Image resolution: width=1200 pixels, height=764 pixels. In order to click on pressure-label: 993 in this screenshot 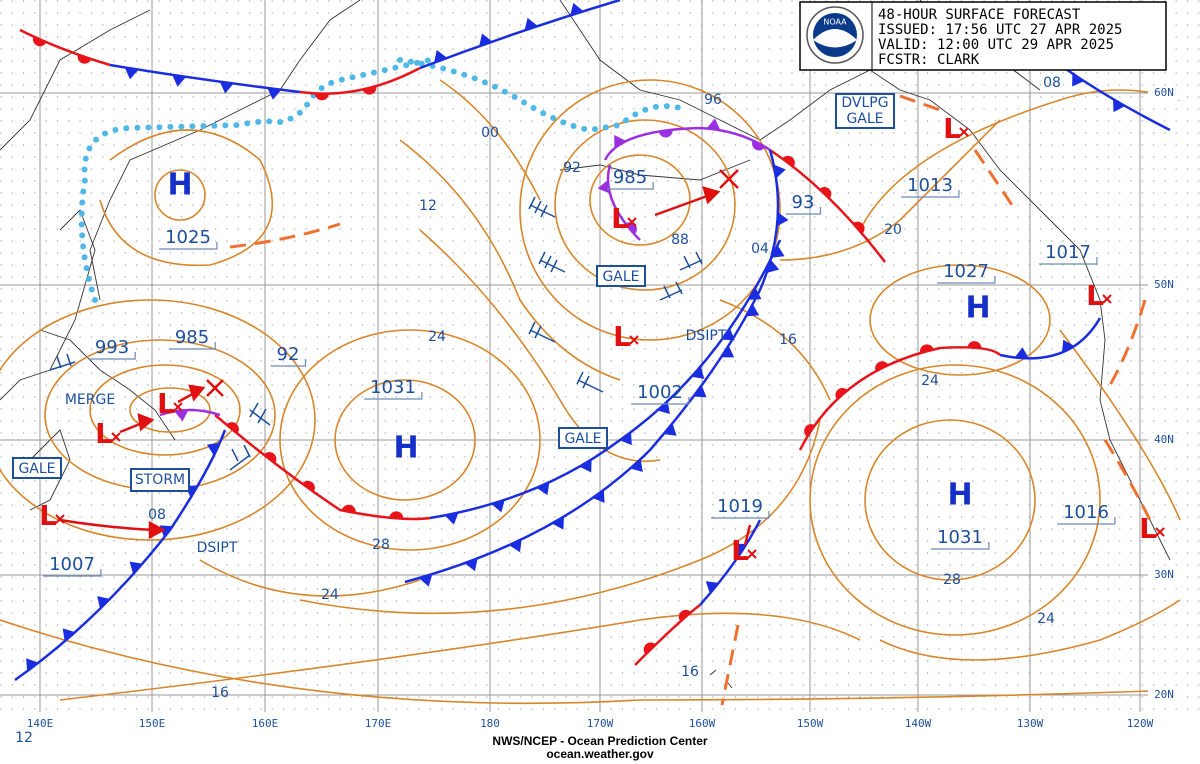, I will do `click(112, 347)`.